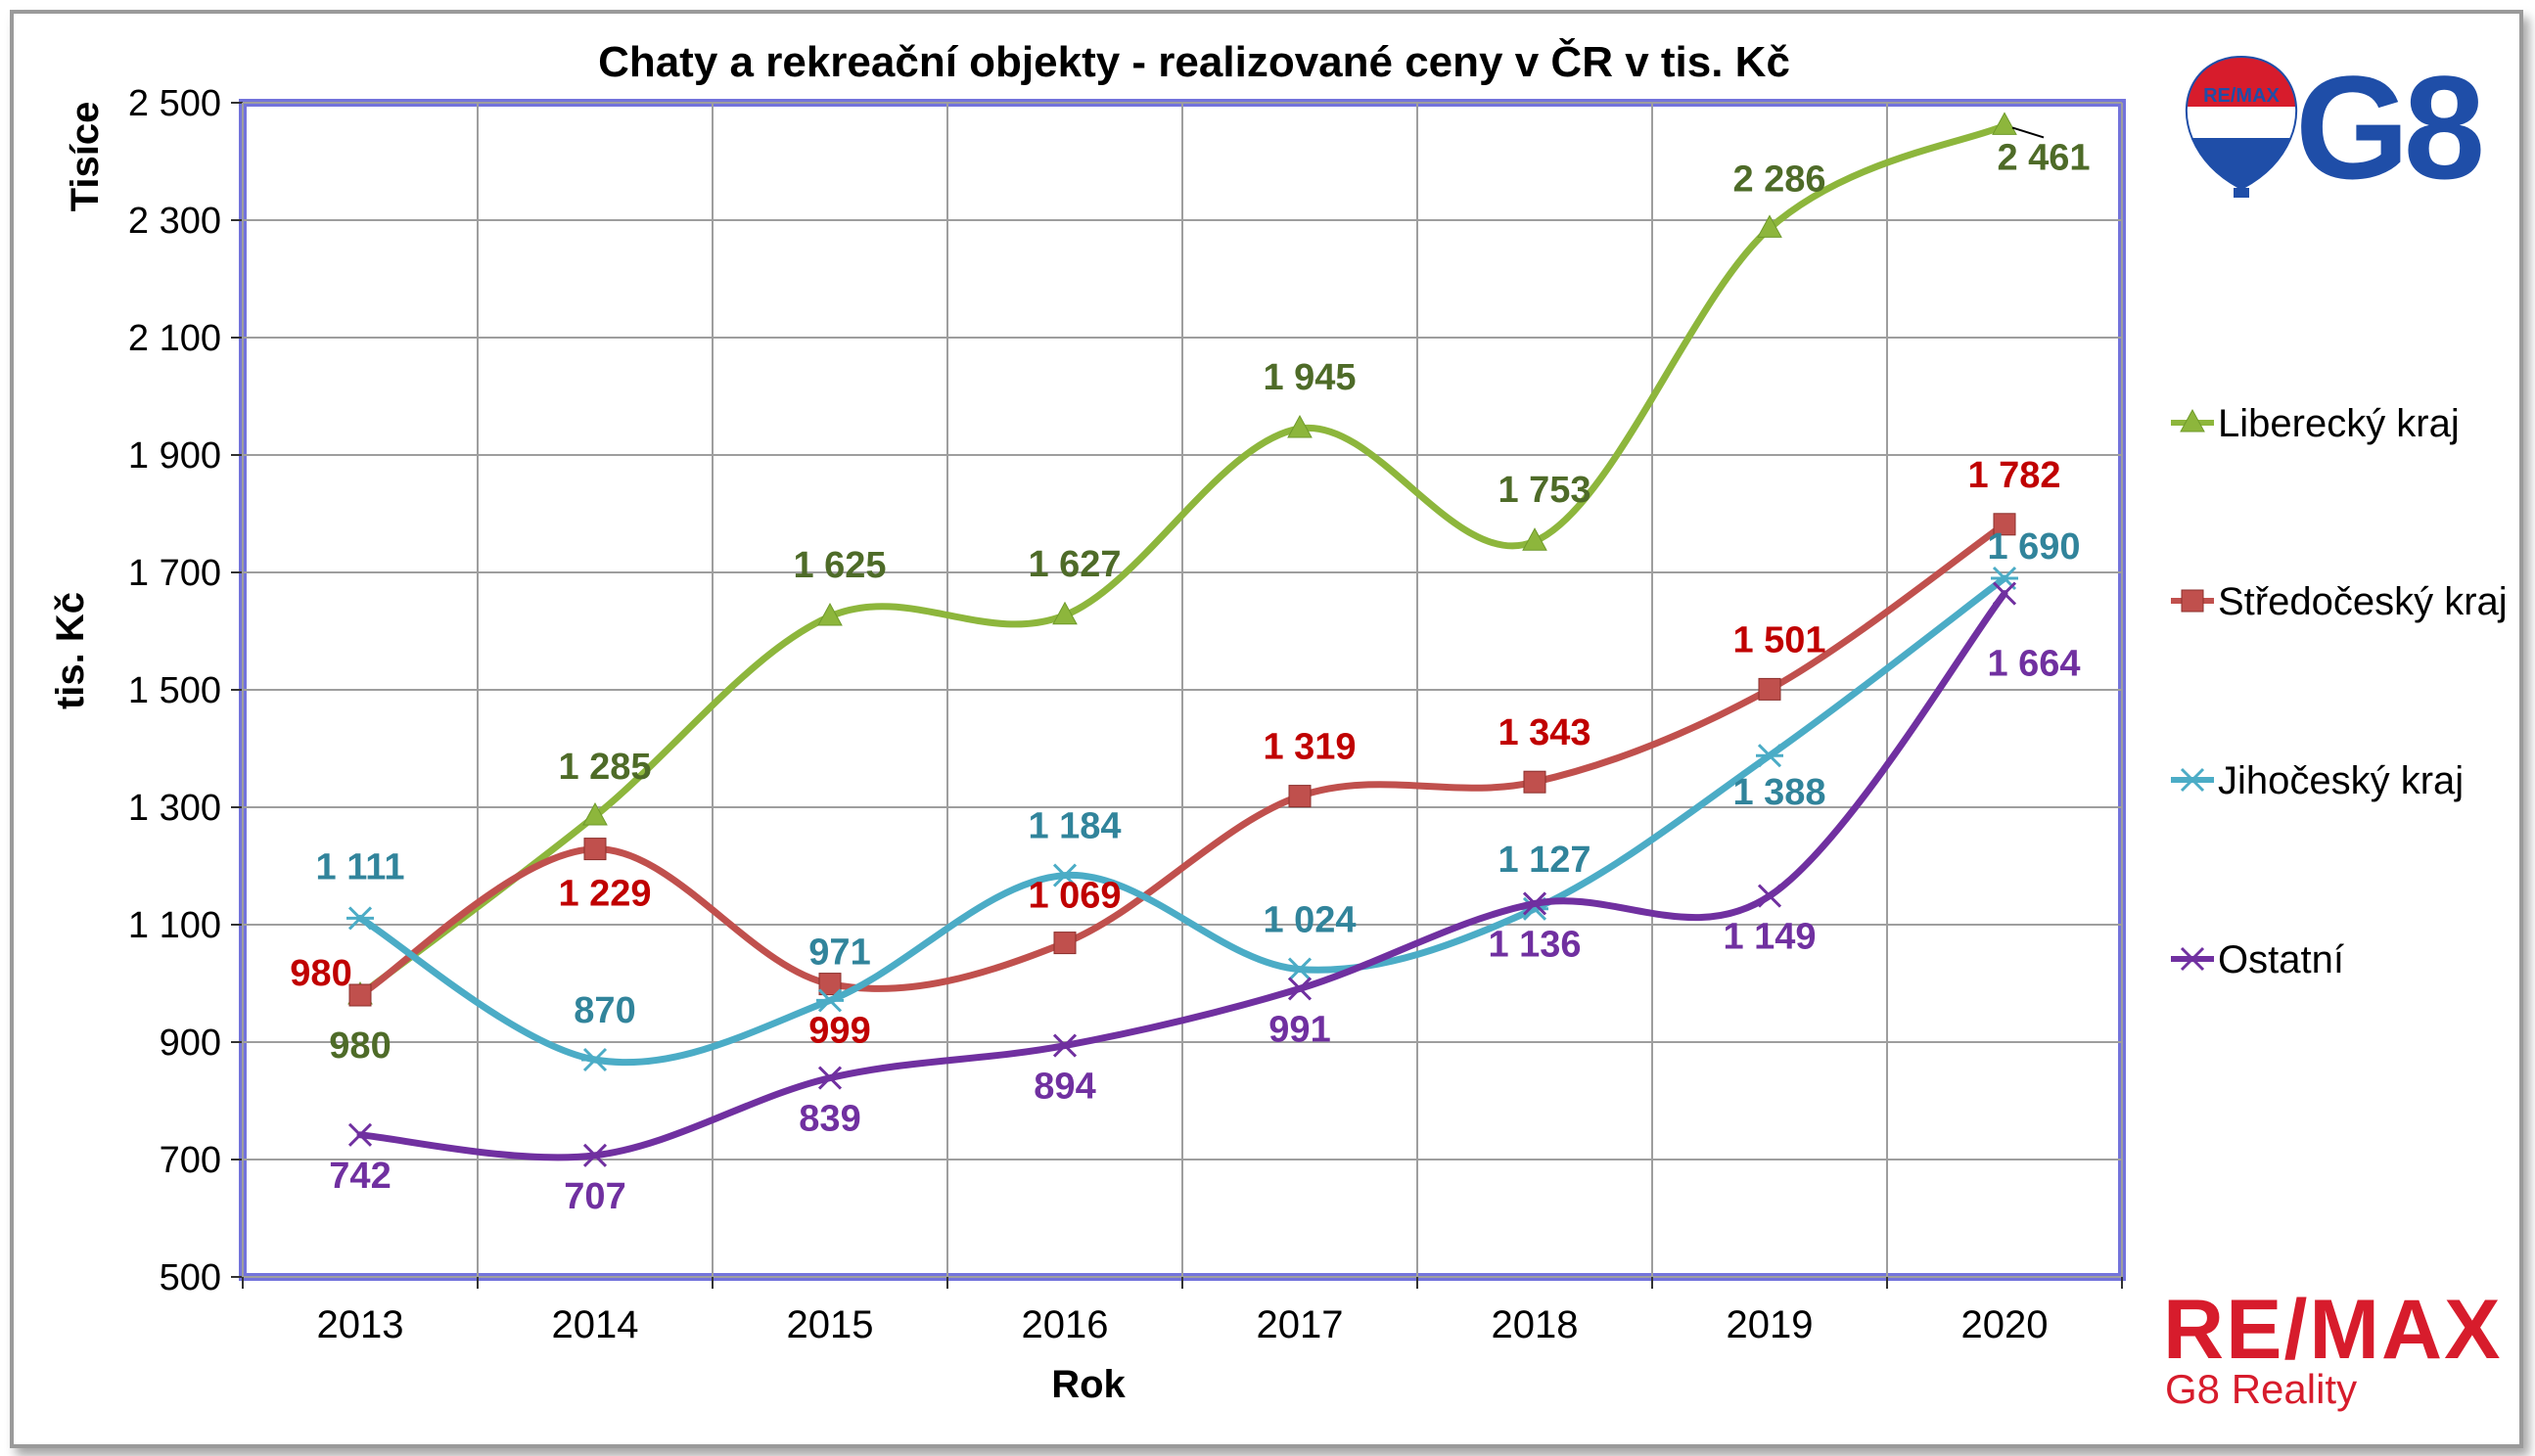 This screenshot has height=1456, width=2535. What do you see at coordinates (831, 1324) in the screenshot?
I see `x-tick-label: 2015` at bounding box center [831, 1324].